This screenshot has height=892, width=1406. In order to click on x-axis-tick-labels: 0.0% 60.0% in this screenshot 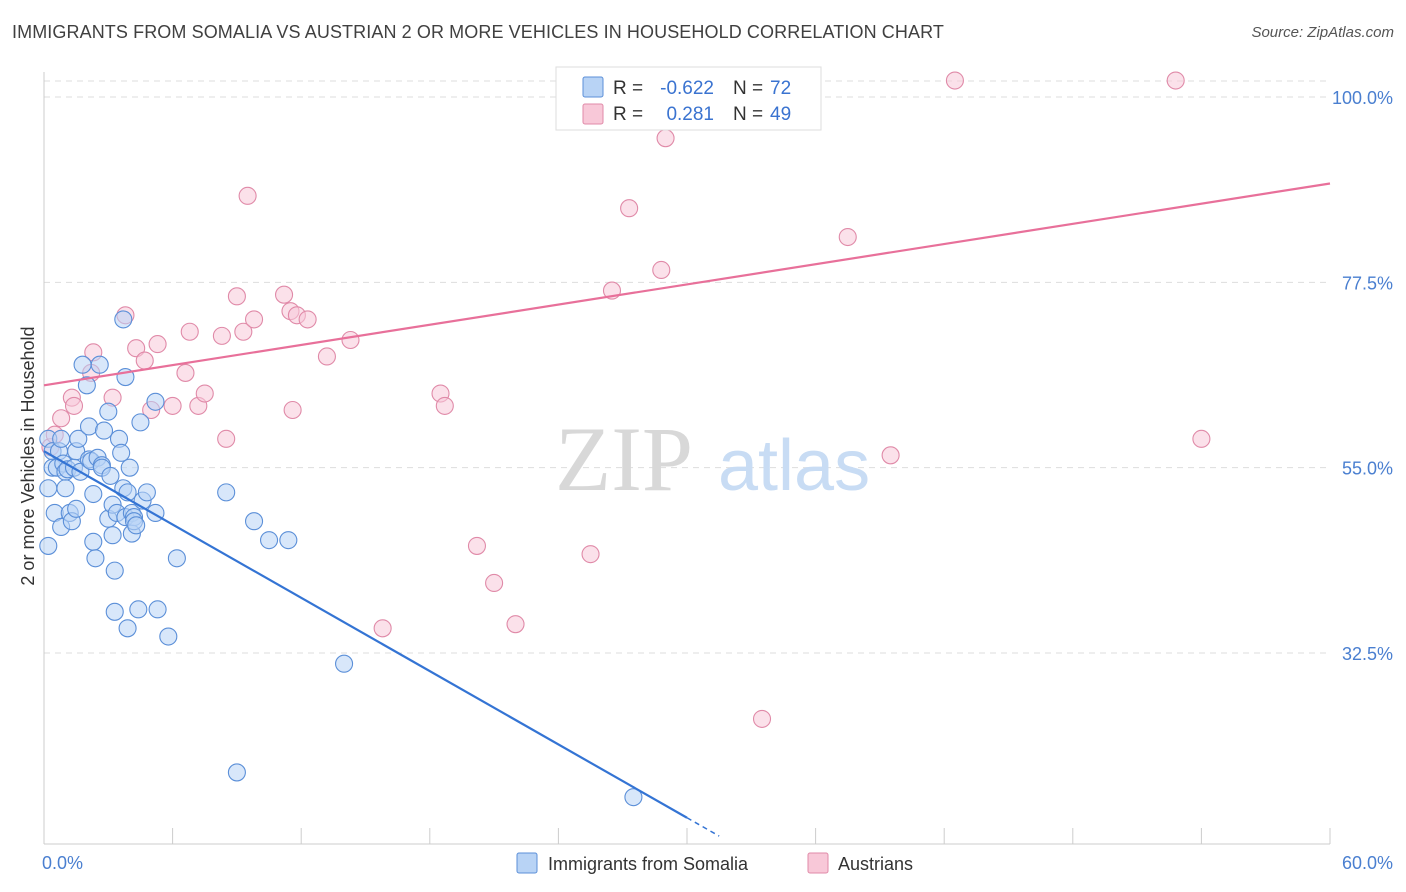, I will do `click(717, 863)`.